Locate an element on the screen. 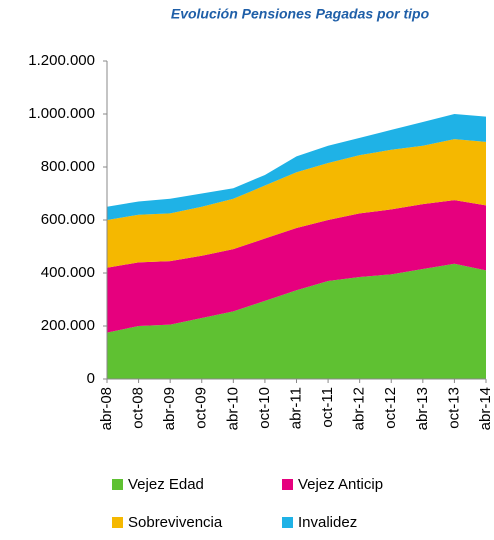 Image resolution: width=494 pixels, height=540 pixels. y-tick-label: 1.000.000 is located at coordinates (61, 113).